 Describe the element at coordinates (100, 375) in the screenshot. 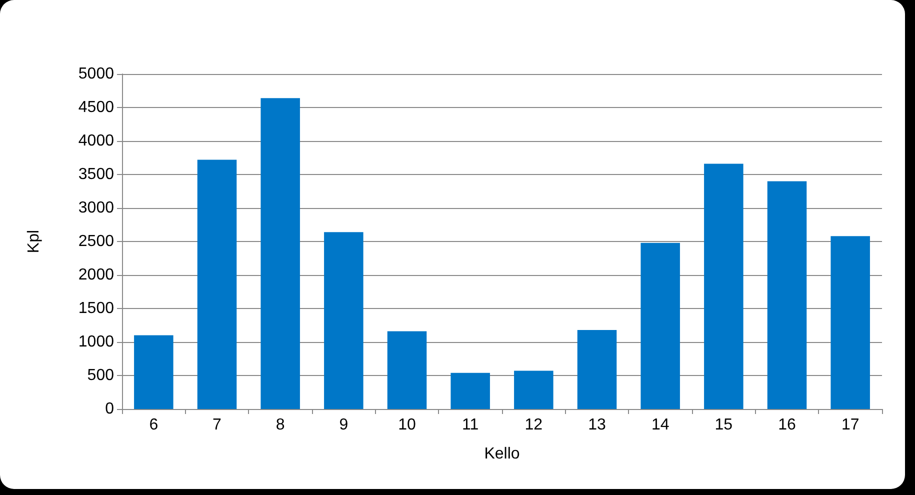

I see `y-tick-label: 500` at that location.